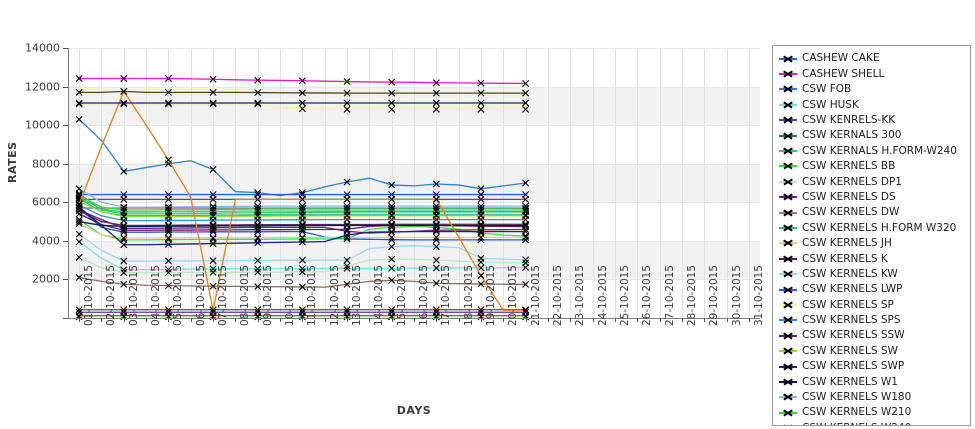  What do you see at coordinates (879, 150) in the screenshot?
I see `legend-label: CSW KERNALS H.FORM-W240` at bounding box center [879, 150].